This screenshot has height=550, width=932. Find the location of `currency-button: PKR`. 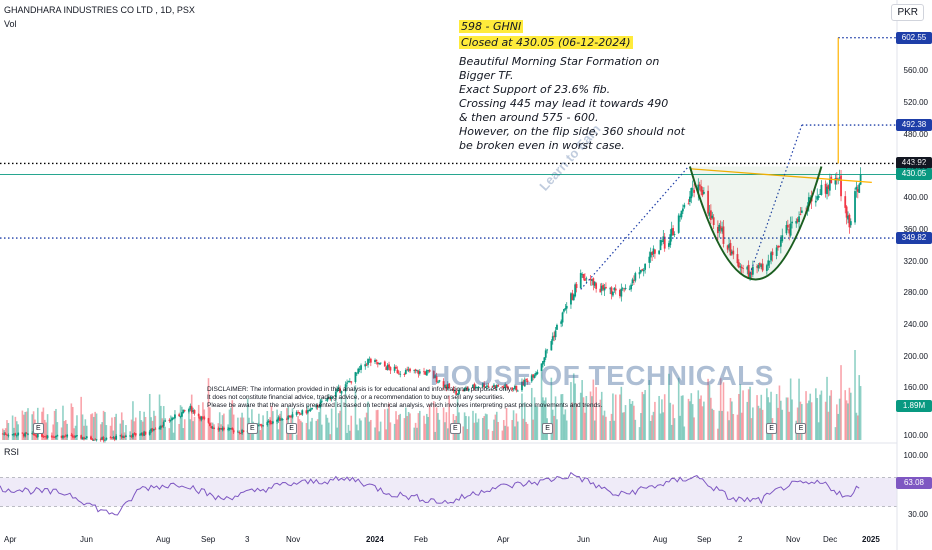

currency-button: PKR is located at coordinates (907, 12).